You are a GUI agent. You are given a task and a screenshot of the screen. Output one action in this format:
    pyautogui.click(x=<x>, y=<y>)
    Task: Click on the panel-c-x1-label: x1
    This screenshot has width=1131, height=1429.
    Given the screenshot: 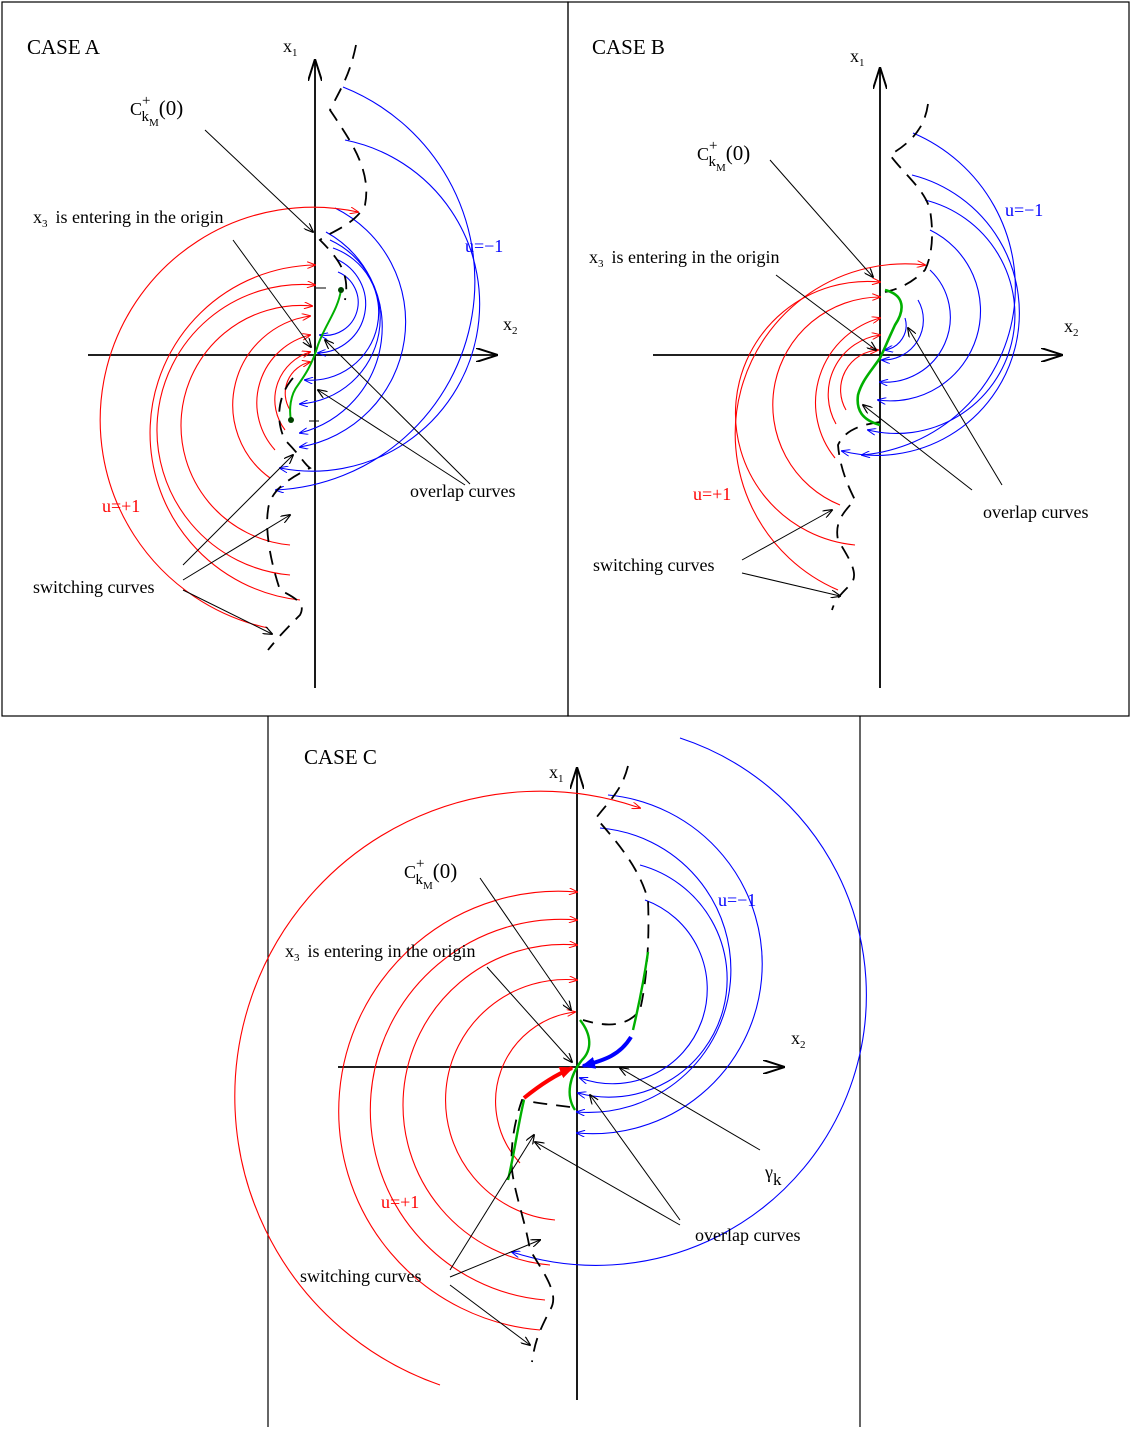 What is the action you would take?
    pyautogui.click(x=556, y=773)
    